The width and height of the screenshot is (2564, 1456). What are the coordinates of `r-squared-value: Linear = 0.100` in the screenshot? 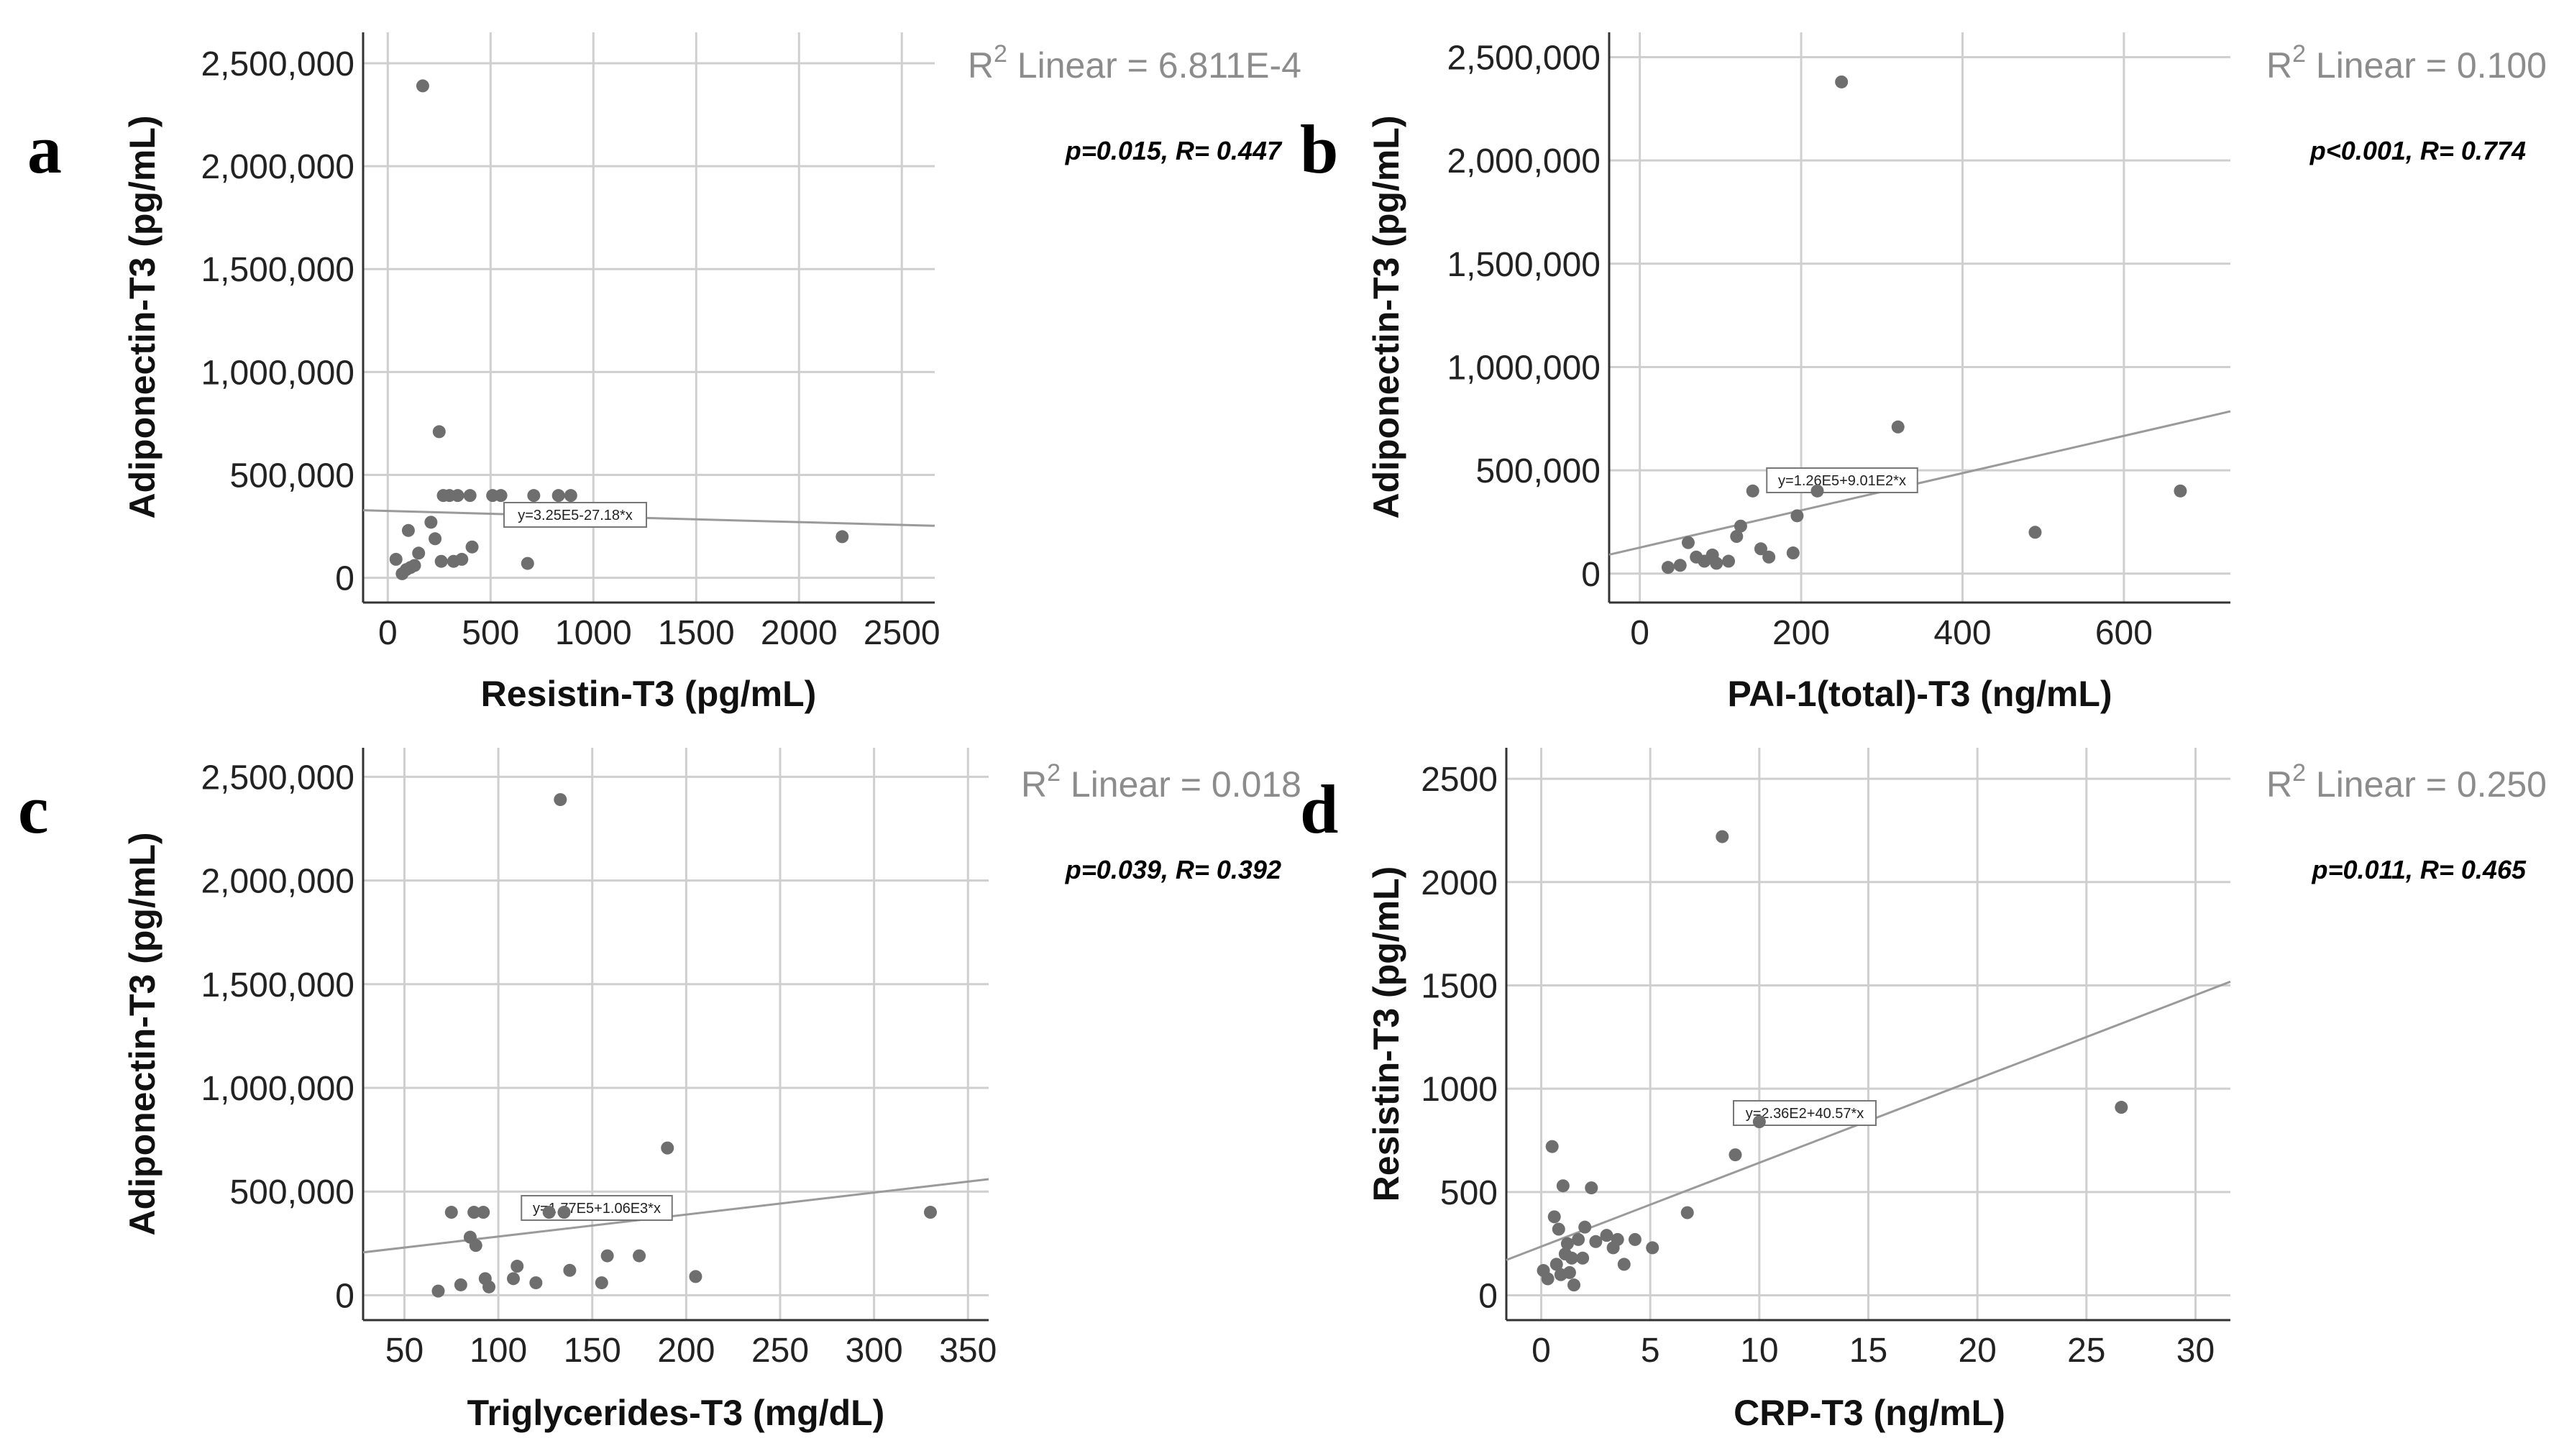 It's located at (2426, 65).